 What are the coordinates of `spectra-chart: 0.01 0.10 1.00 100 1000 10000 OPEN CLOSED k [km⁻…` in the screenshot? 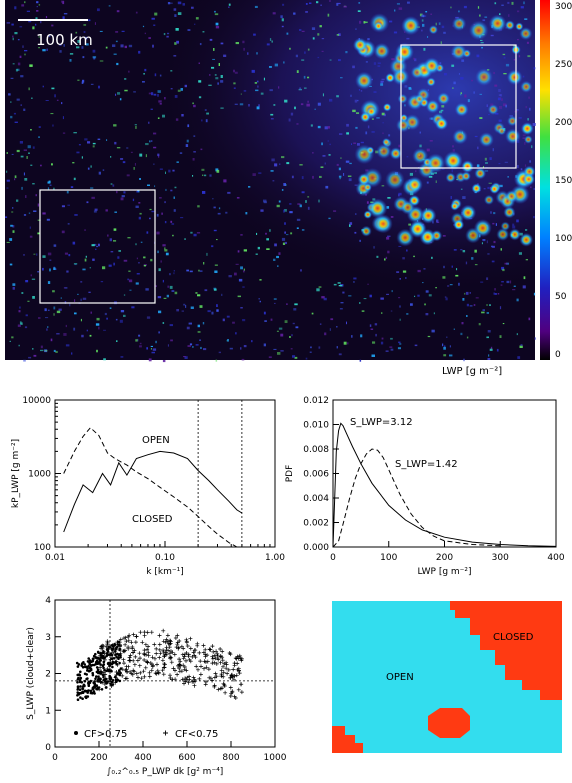 It's located at (148, 486).